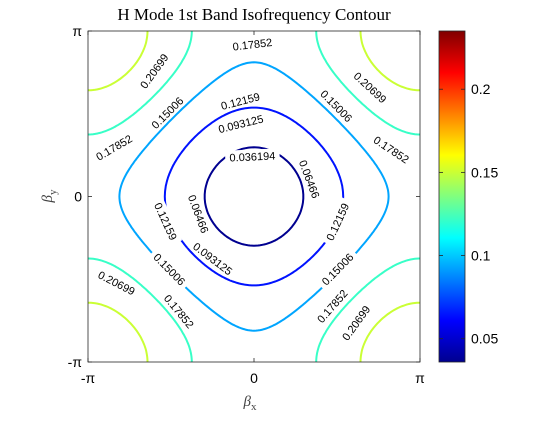 The height and width of the screenshot is (425, 560). Describe the element at coordinates (254, 407) in the screenshot. I see `x-axis-label-sub: x` at that location.